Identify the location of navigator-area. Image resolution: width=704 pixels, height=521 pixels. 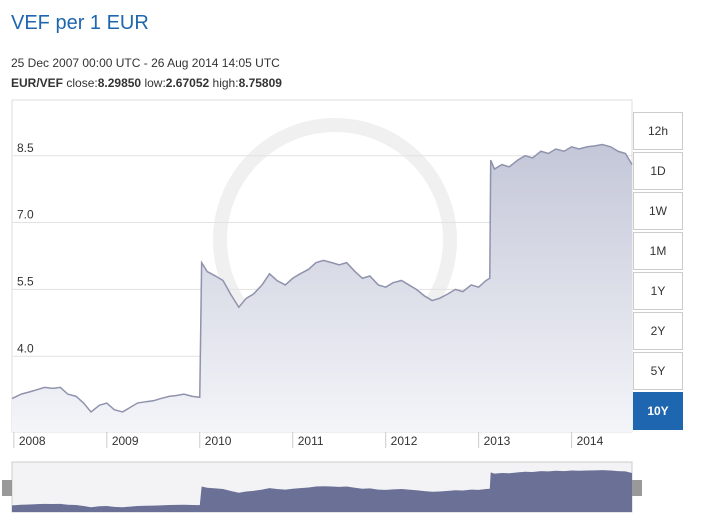
(322, 491).